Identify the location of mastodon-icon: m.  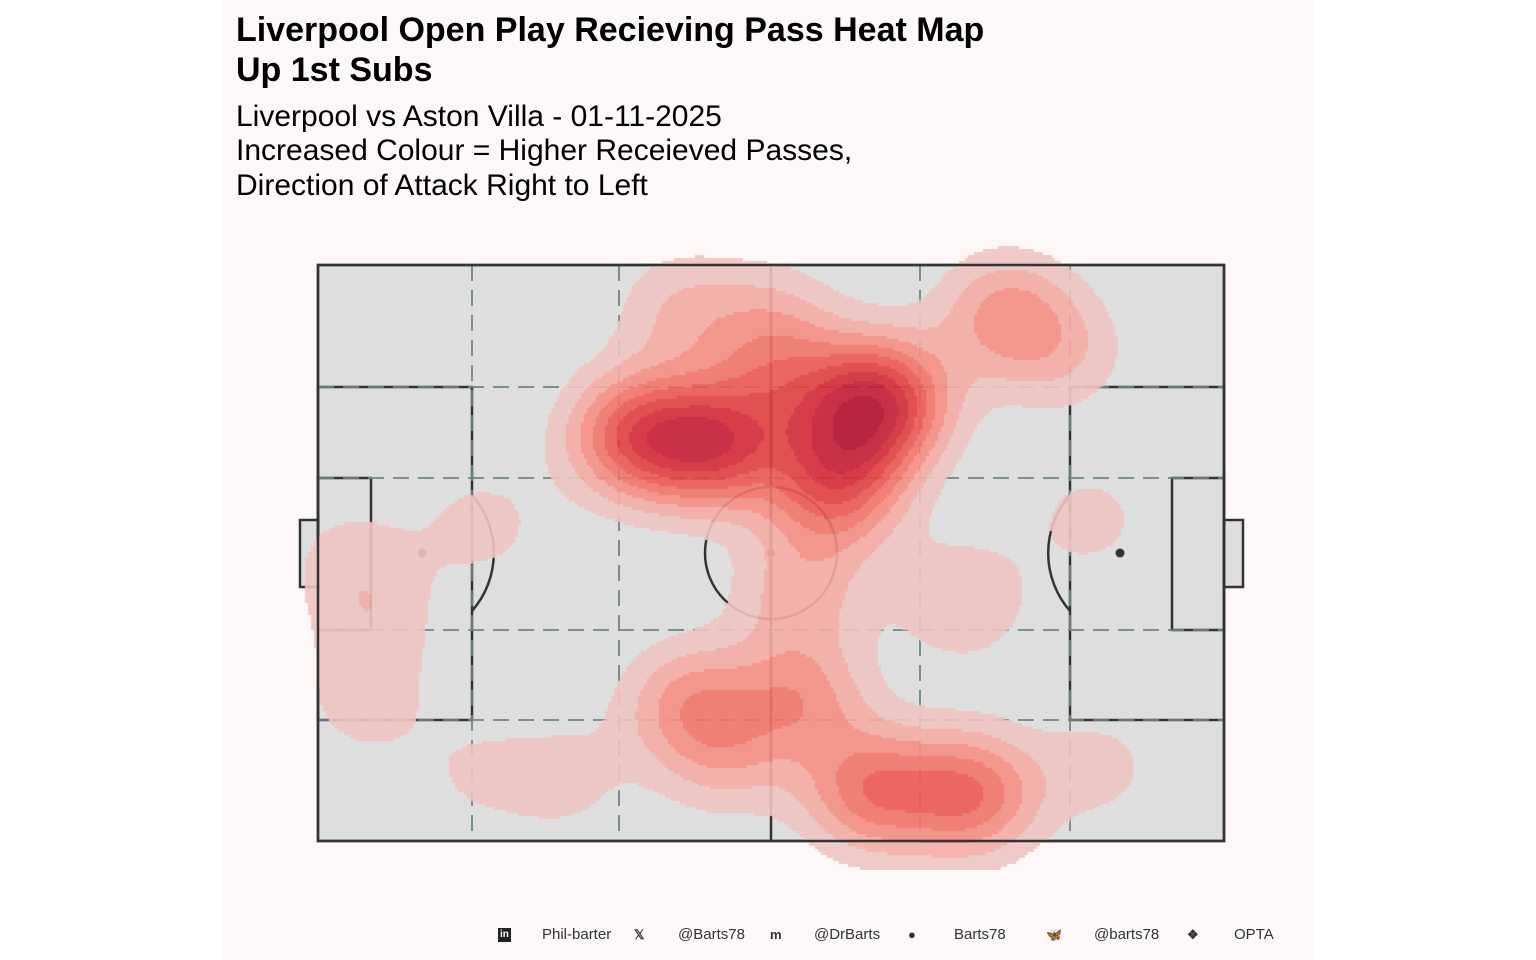
(776, 934).